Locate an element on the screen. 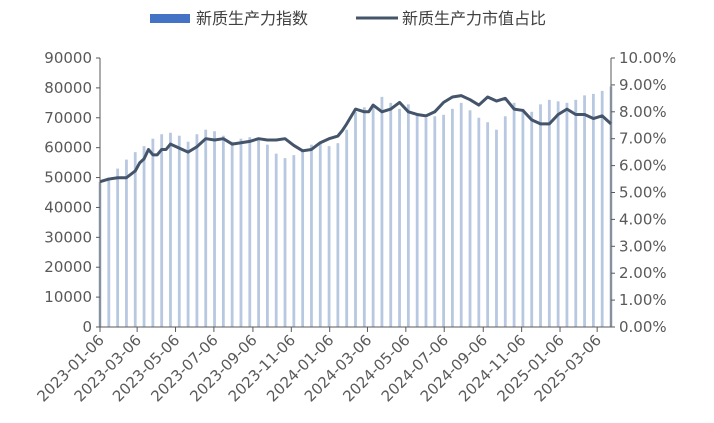  left-tick-label: 20000 is located at coordinates (68, 267).